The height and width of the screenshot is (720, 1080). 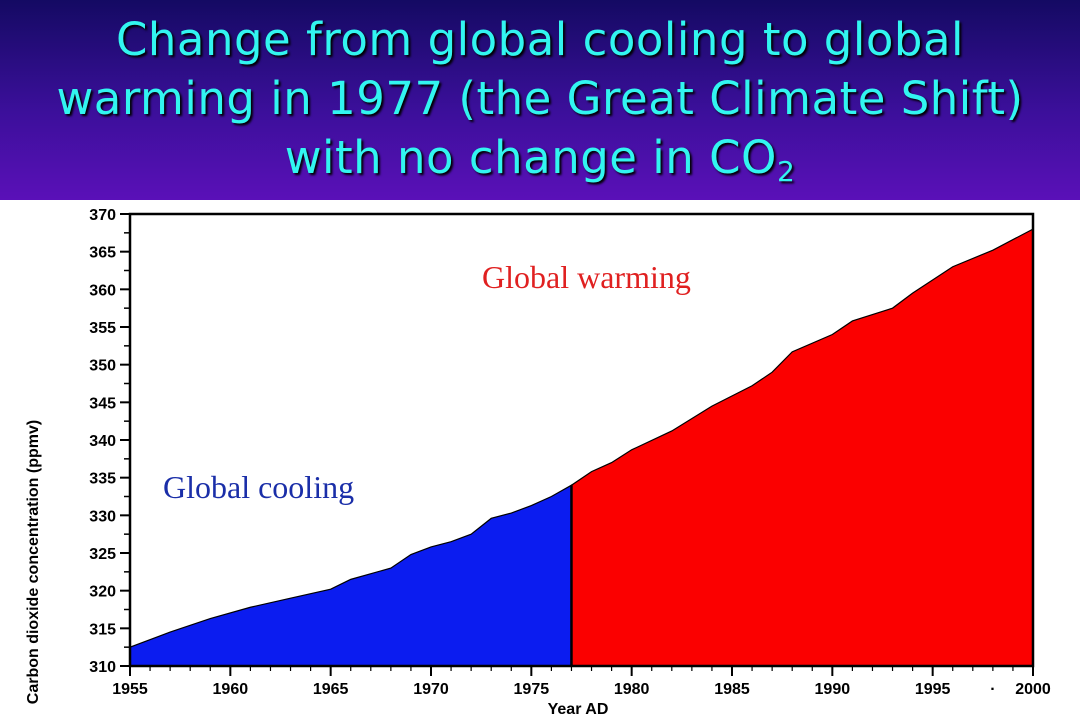 I want to click on y-tick-label: 370, so click(x=102, y=215).